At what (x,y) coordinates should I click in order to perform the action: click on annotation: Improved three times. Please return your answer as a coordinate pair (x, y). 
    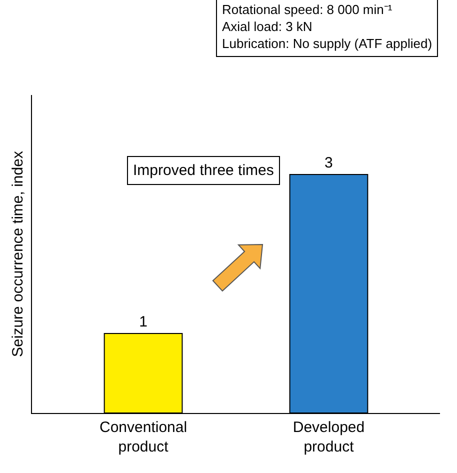
    Looking at the image, I should click on (203, 170).